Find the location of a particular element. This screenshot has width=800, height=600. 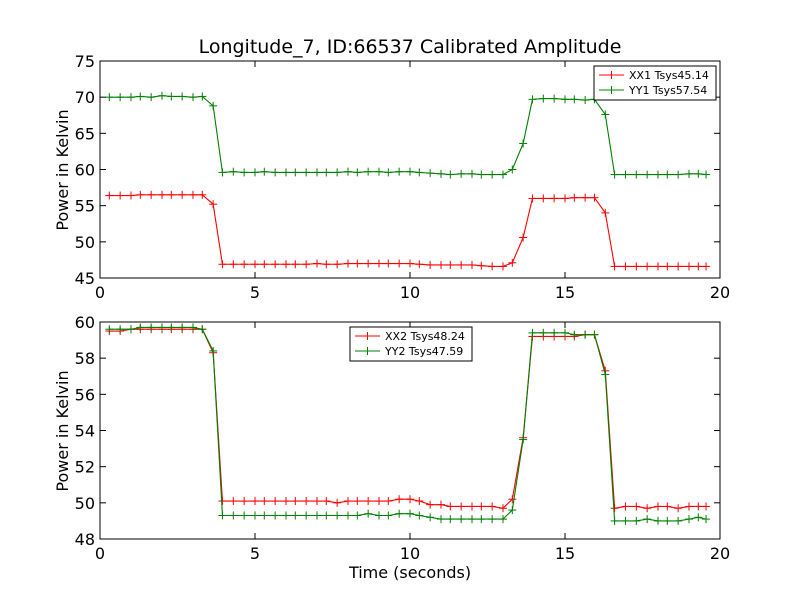

legend: XX1 Tsys45.14 YY1 Tsys57.54 is located at coordinates (655, 83).